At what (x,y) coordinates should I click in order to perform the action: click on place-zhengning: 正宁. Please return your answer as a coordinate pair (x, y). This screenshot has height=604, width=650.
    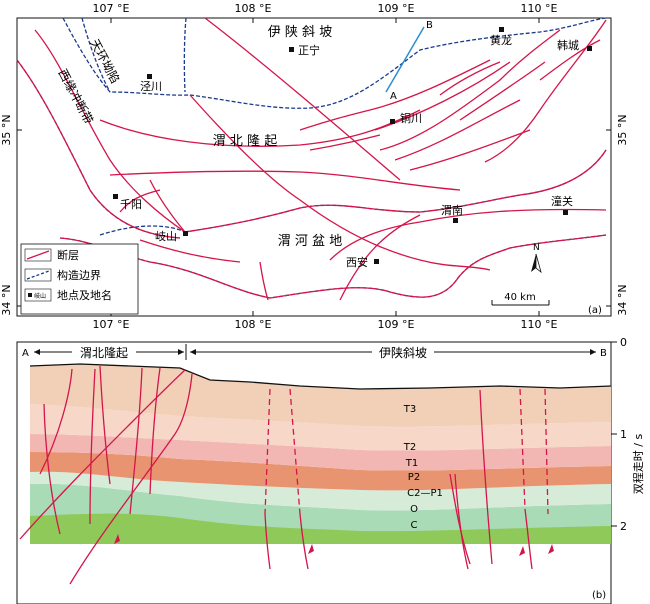
    Looking at the image, I should click on (309, 50).